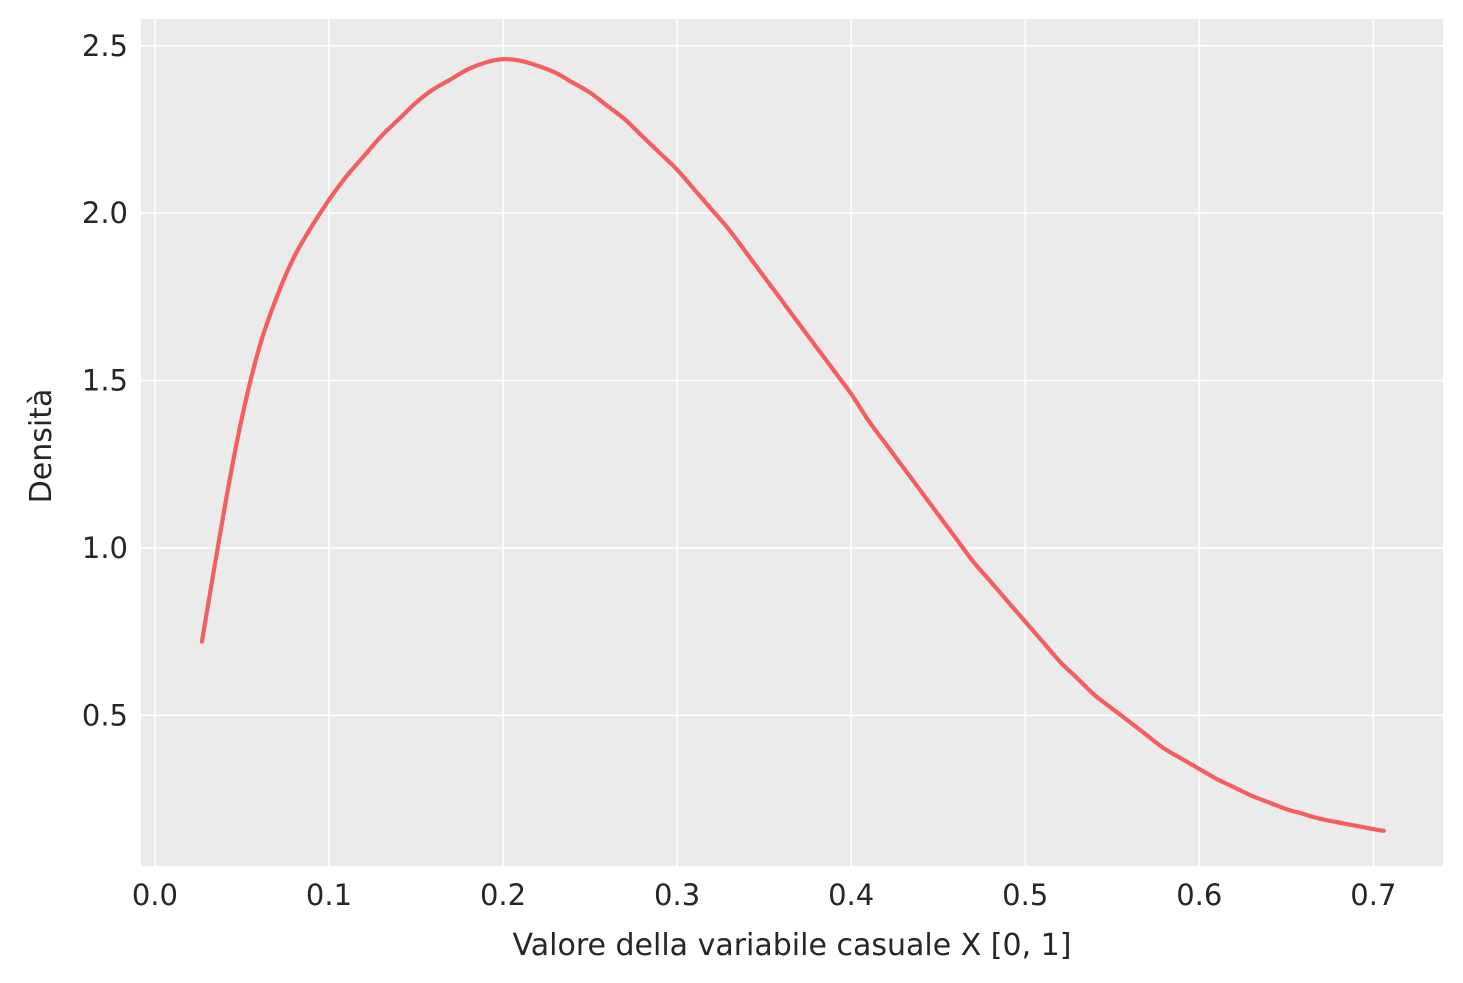 Image resolution: width=1463 pixels, height=983 pixels. What do you see at coordinates (503, 895) in the screenshot?
I see `x-tick-label: 0.2` at bounding box center [503, 895].